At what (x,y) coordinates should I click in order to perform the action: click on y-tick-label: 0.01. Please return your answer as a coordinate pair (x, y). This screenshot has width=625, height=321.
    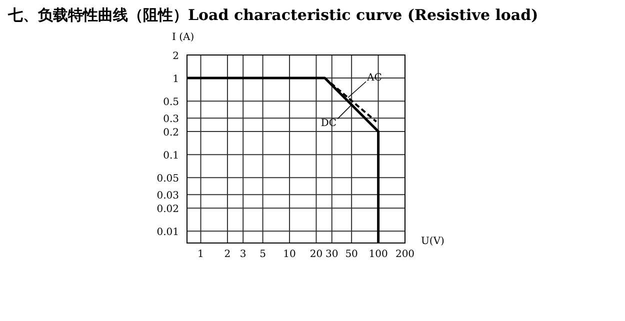
    Looking at the image, I should click on (167, 232).